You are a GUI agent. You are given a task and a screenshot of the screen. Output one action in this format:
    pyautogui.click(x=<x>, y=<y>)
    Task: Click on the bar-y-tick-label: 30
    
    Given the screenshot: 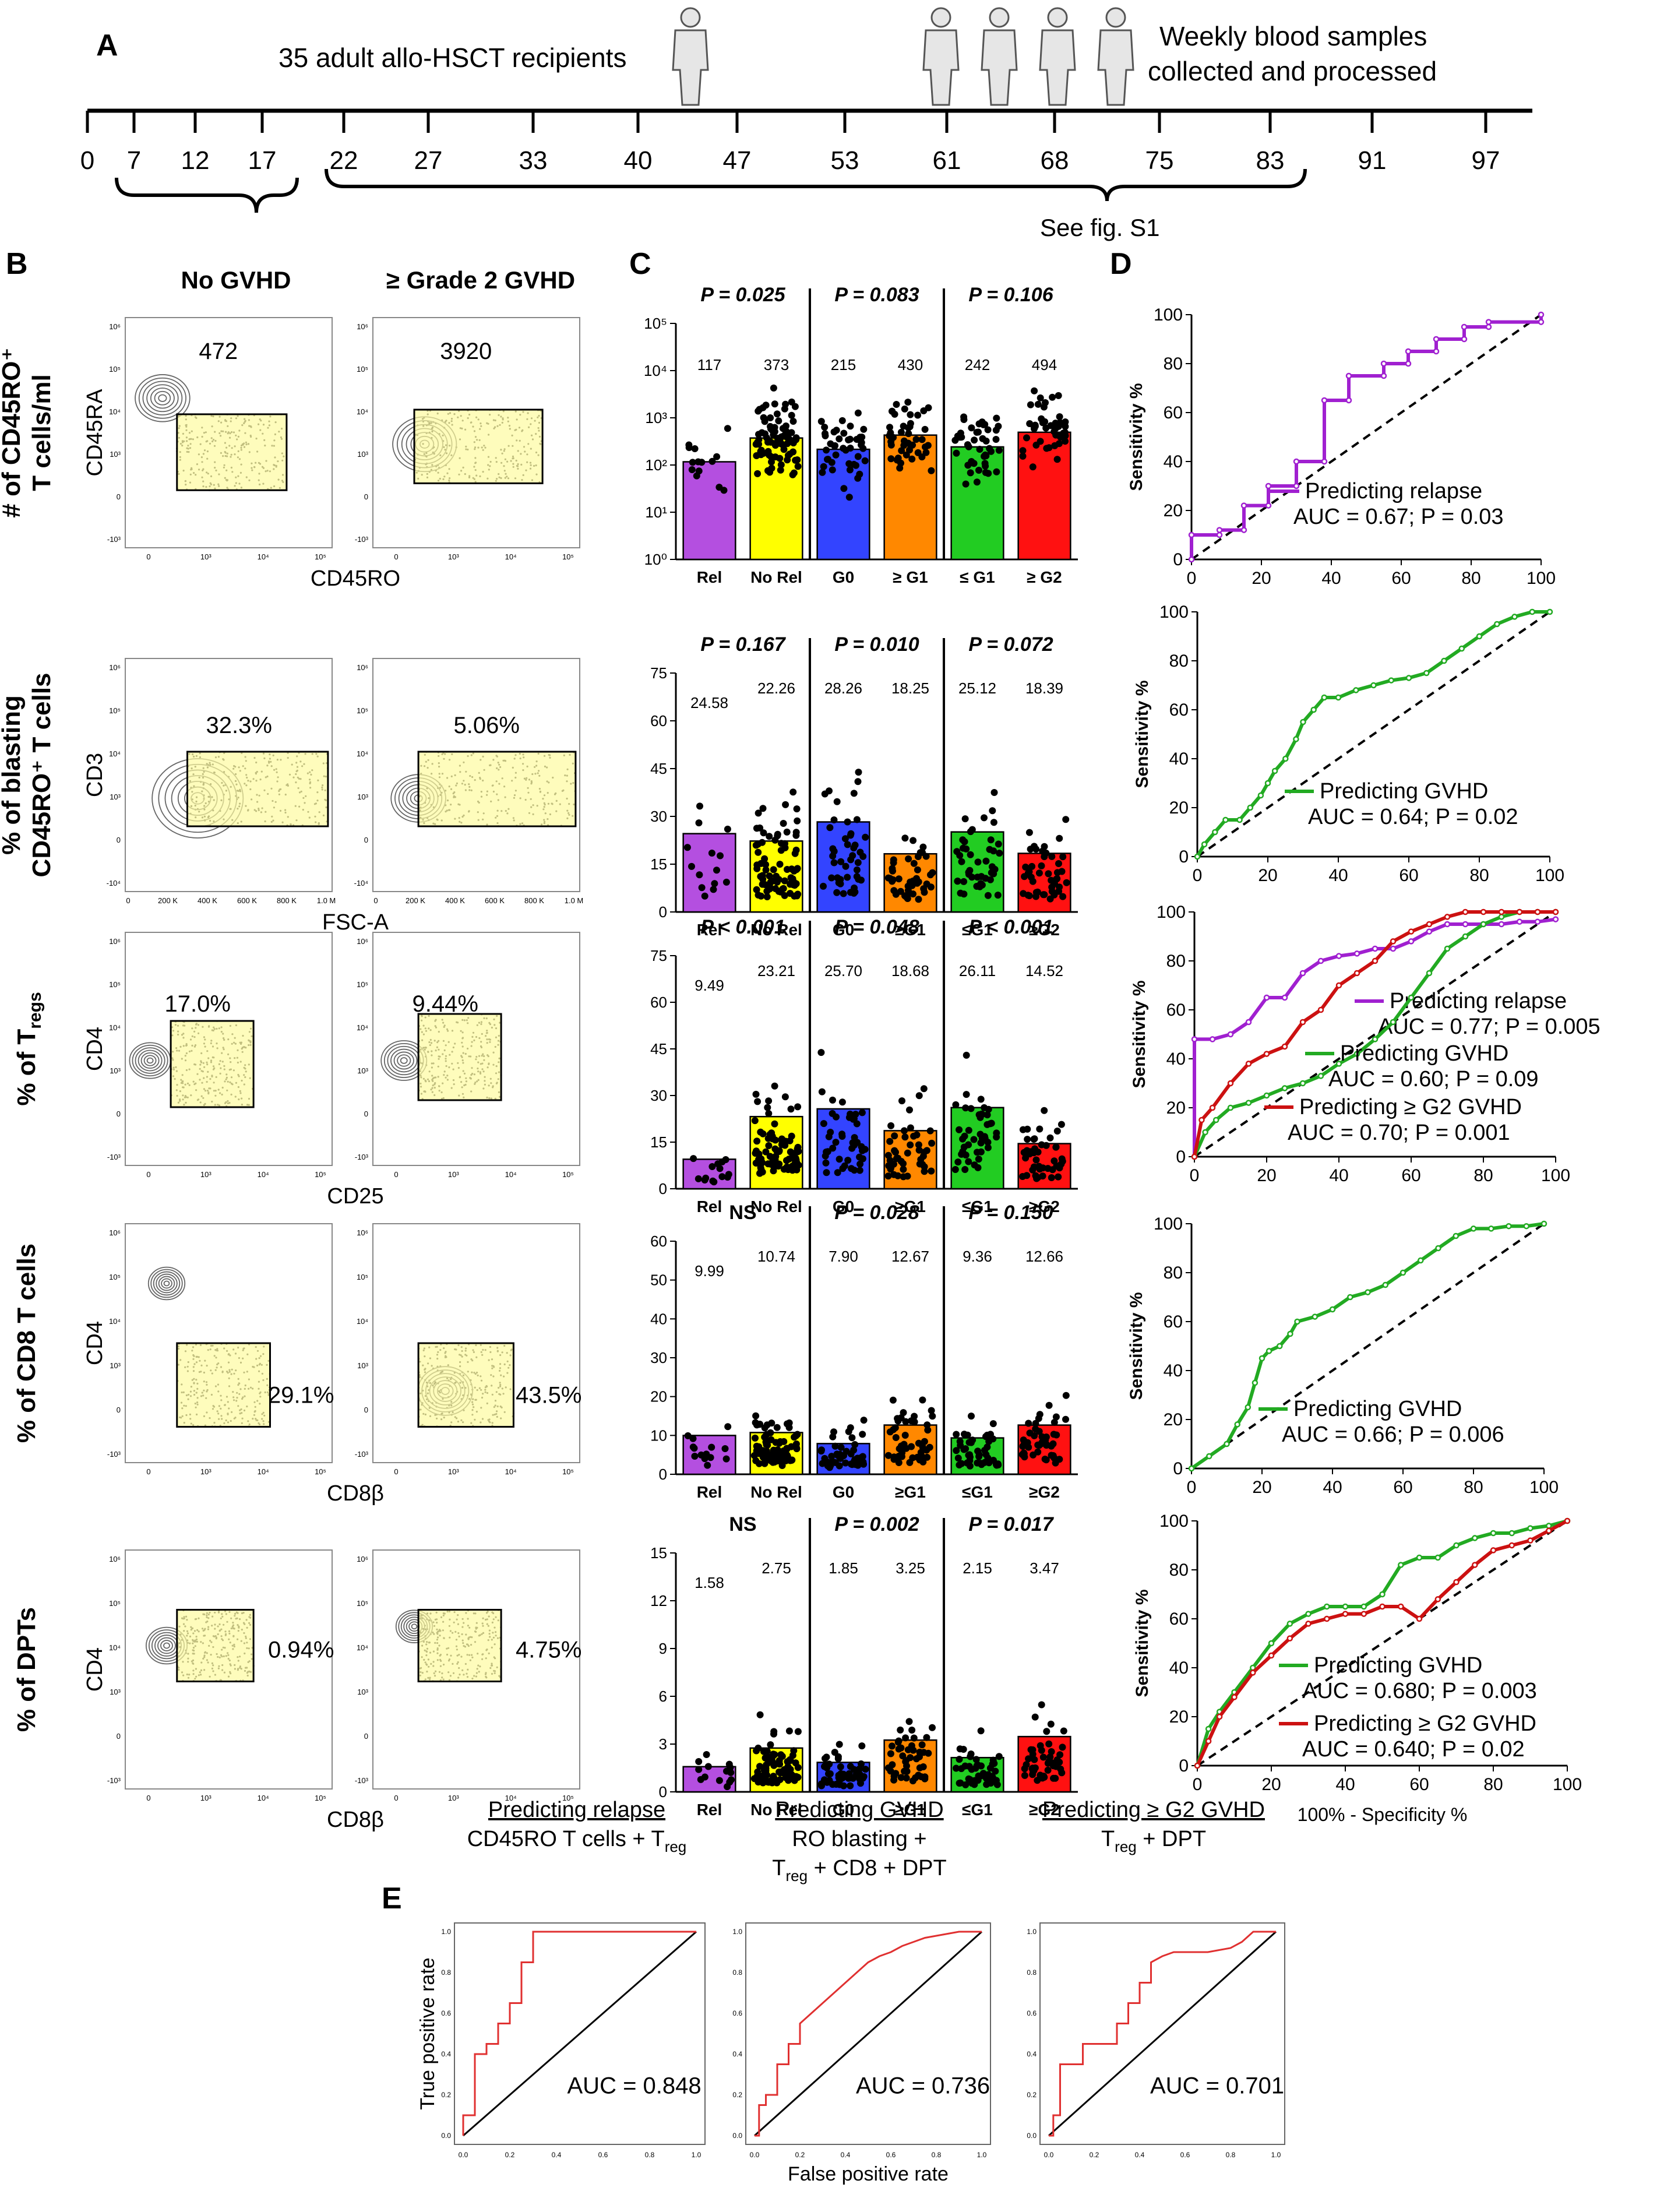 What is the action you would take?
    pyautogui.click(x=658, y=1357)
    